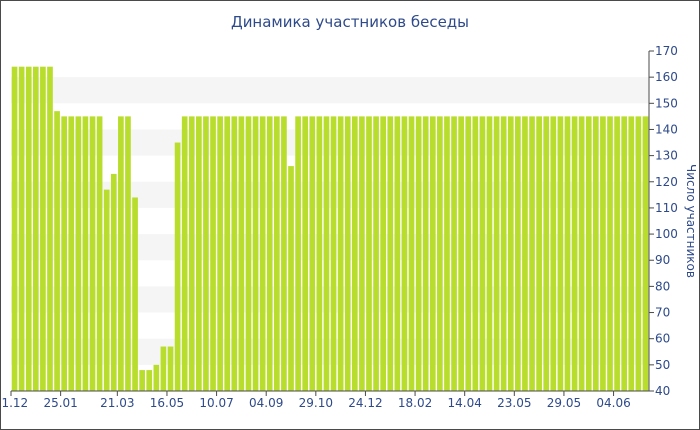  What do you see at coordinates (350, 22) in the screenshot?
I see `chart-title: Динамика участников беседы` at bounding box center [350, 22].